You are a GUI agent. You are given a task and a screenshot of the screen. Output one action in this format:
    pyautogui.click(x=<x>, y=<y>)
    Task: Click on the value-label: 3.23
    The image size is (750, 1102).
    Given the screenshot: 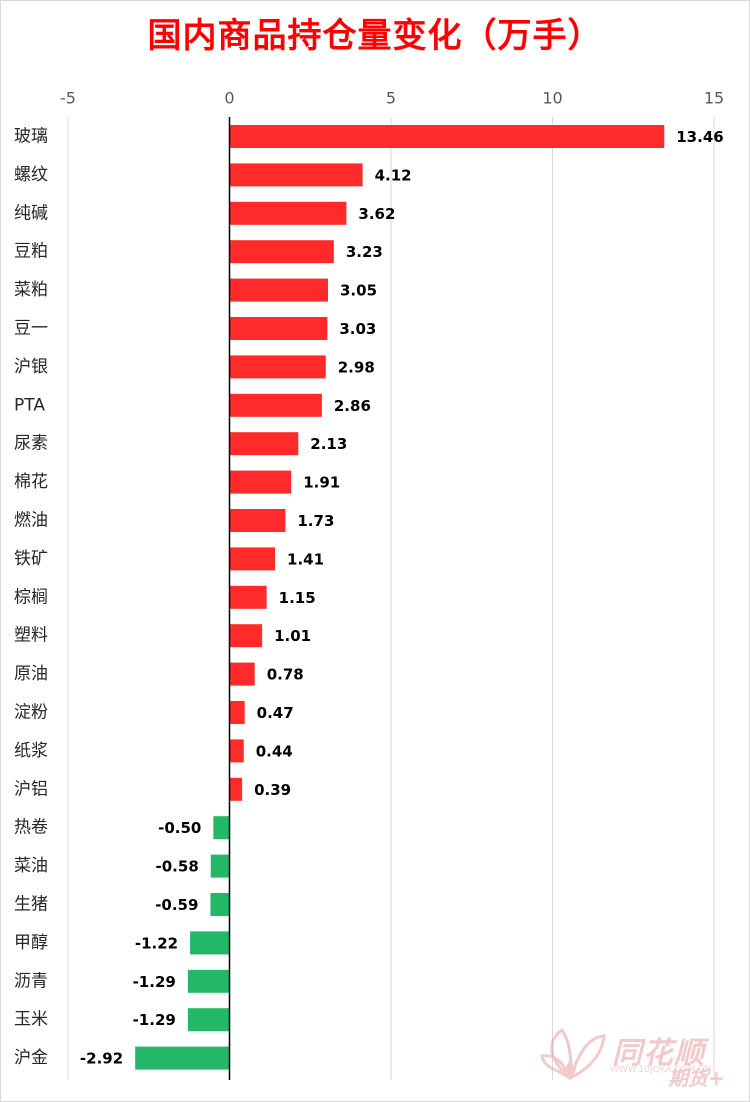 What is the action you would take?
    pyautogui.click(x=364, y=252)
    